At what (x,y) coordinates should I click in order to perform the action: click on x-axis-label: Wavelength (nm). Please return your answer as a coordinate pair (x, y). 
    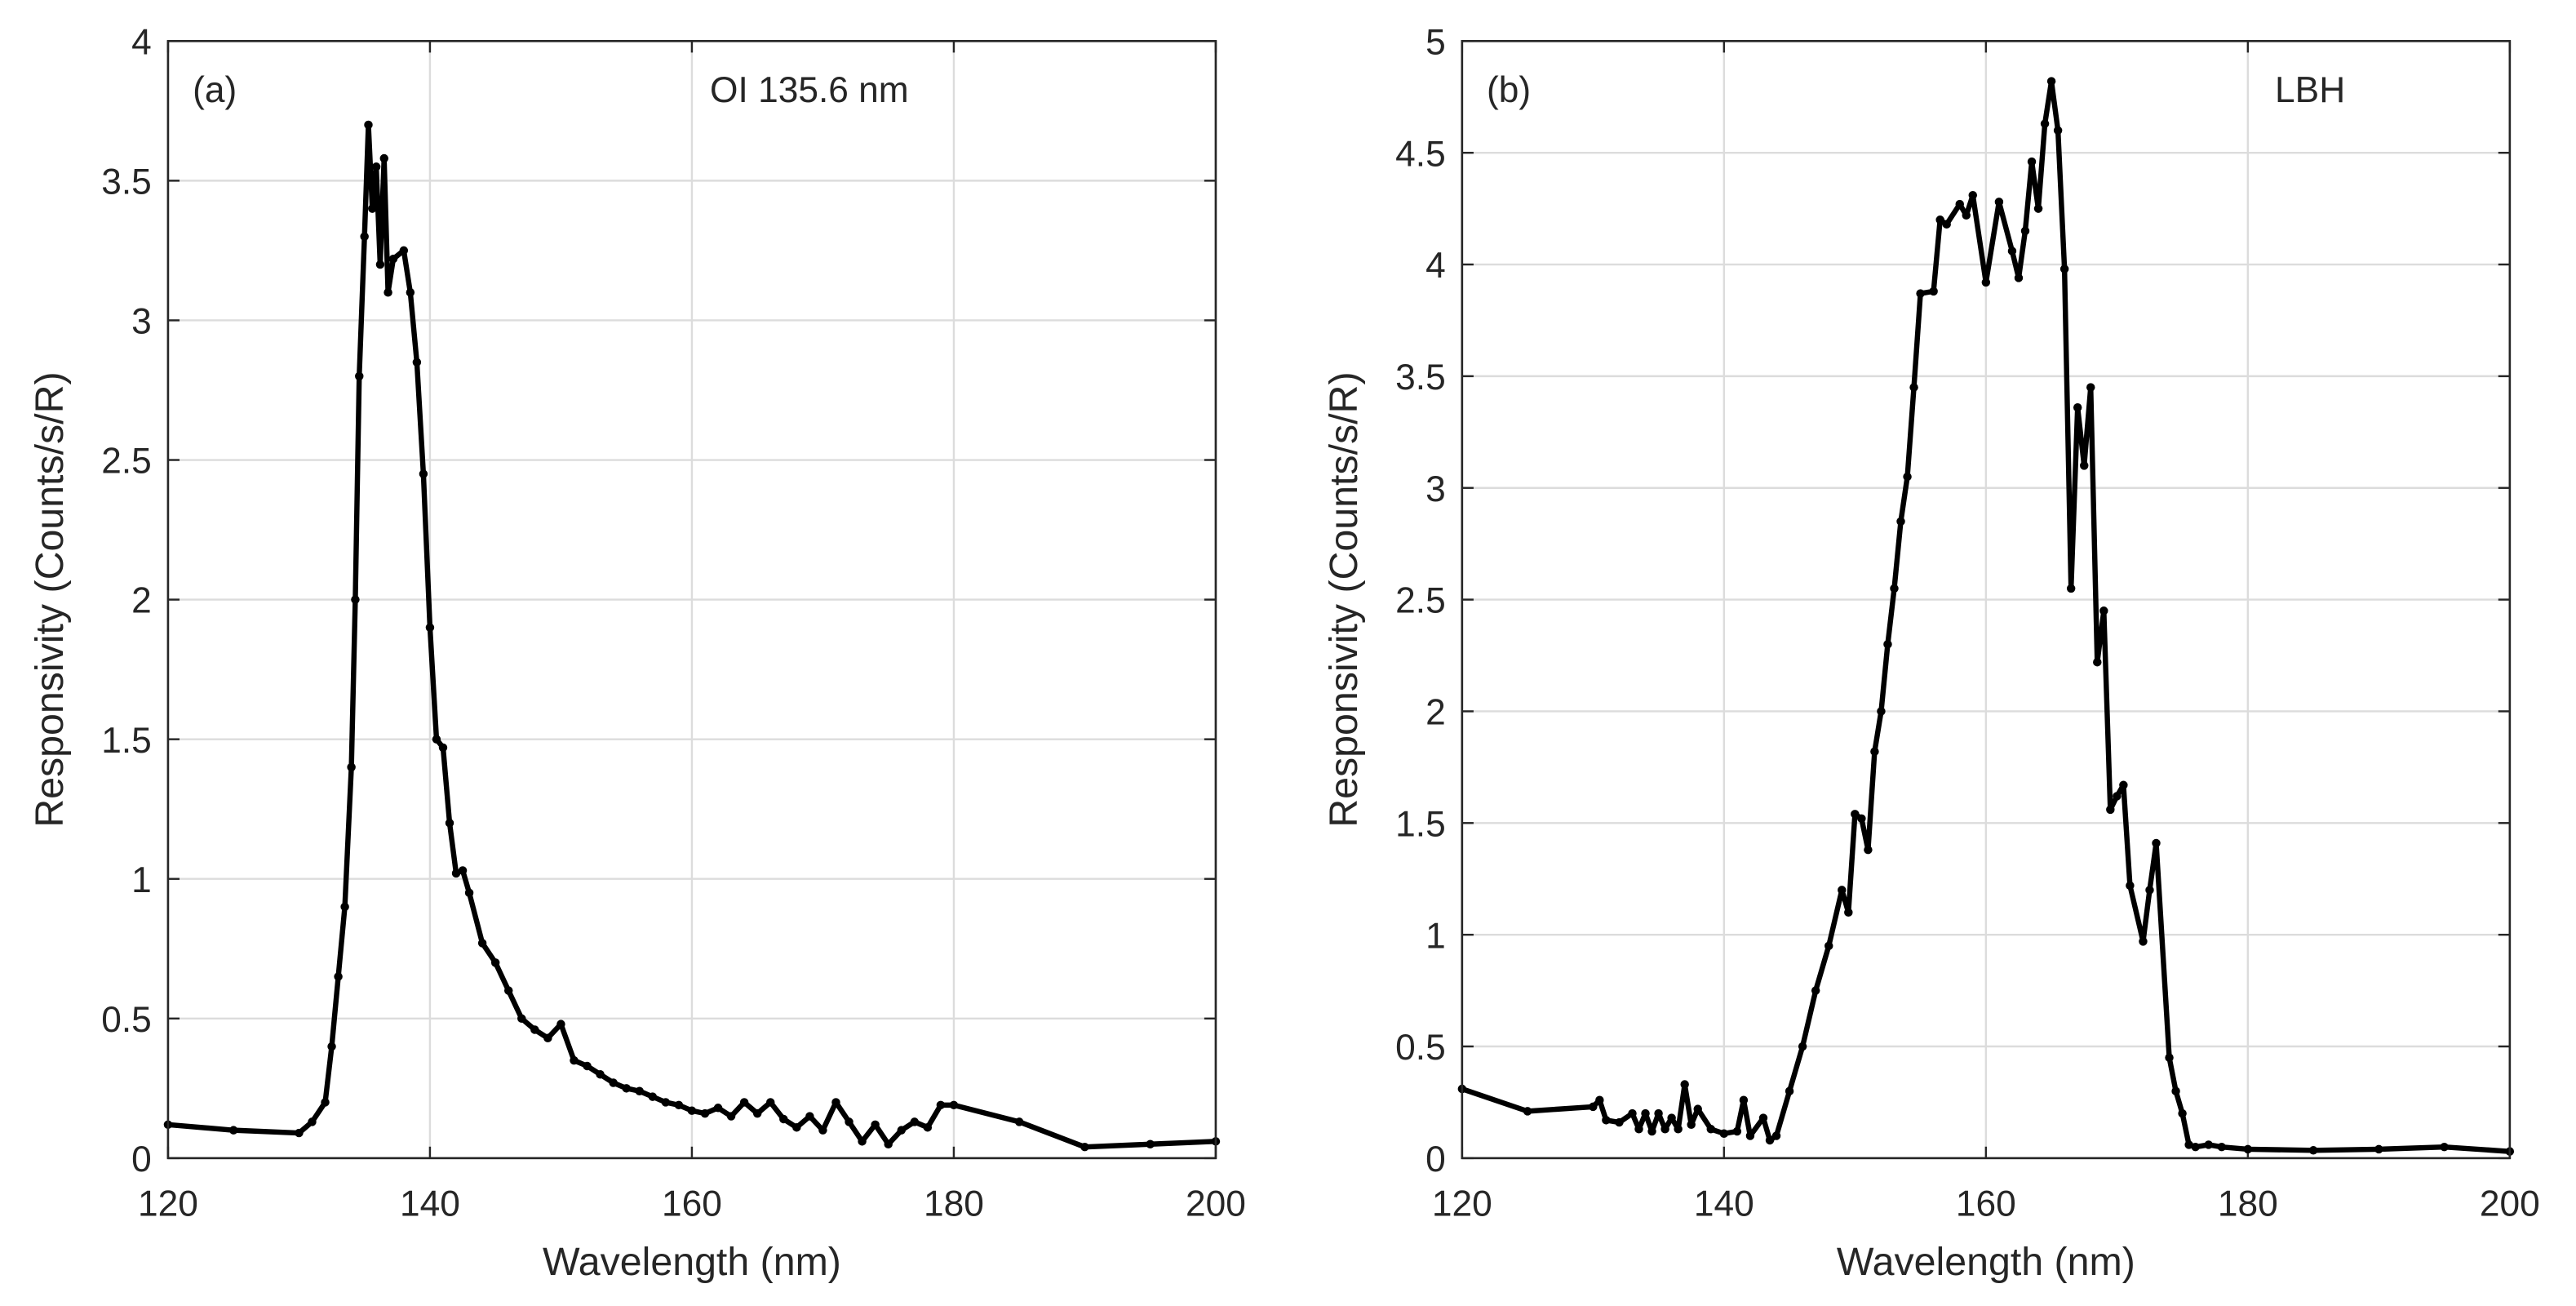
    Looking at the image, I should click on (692, 1262).